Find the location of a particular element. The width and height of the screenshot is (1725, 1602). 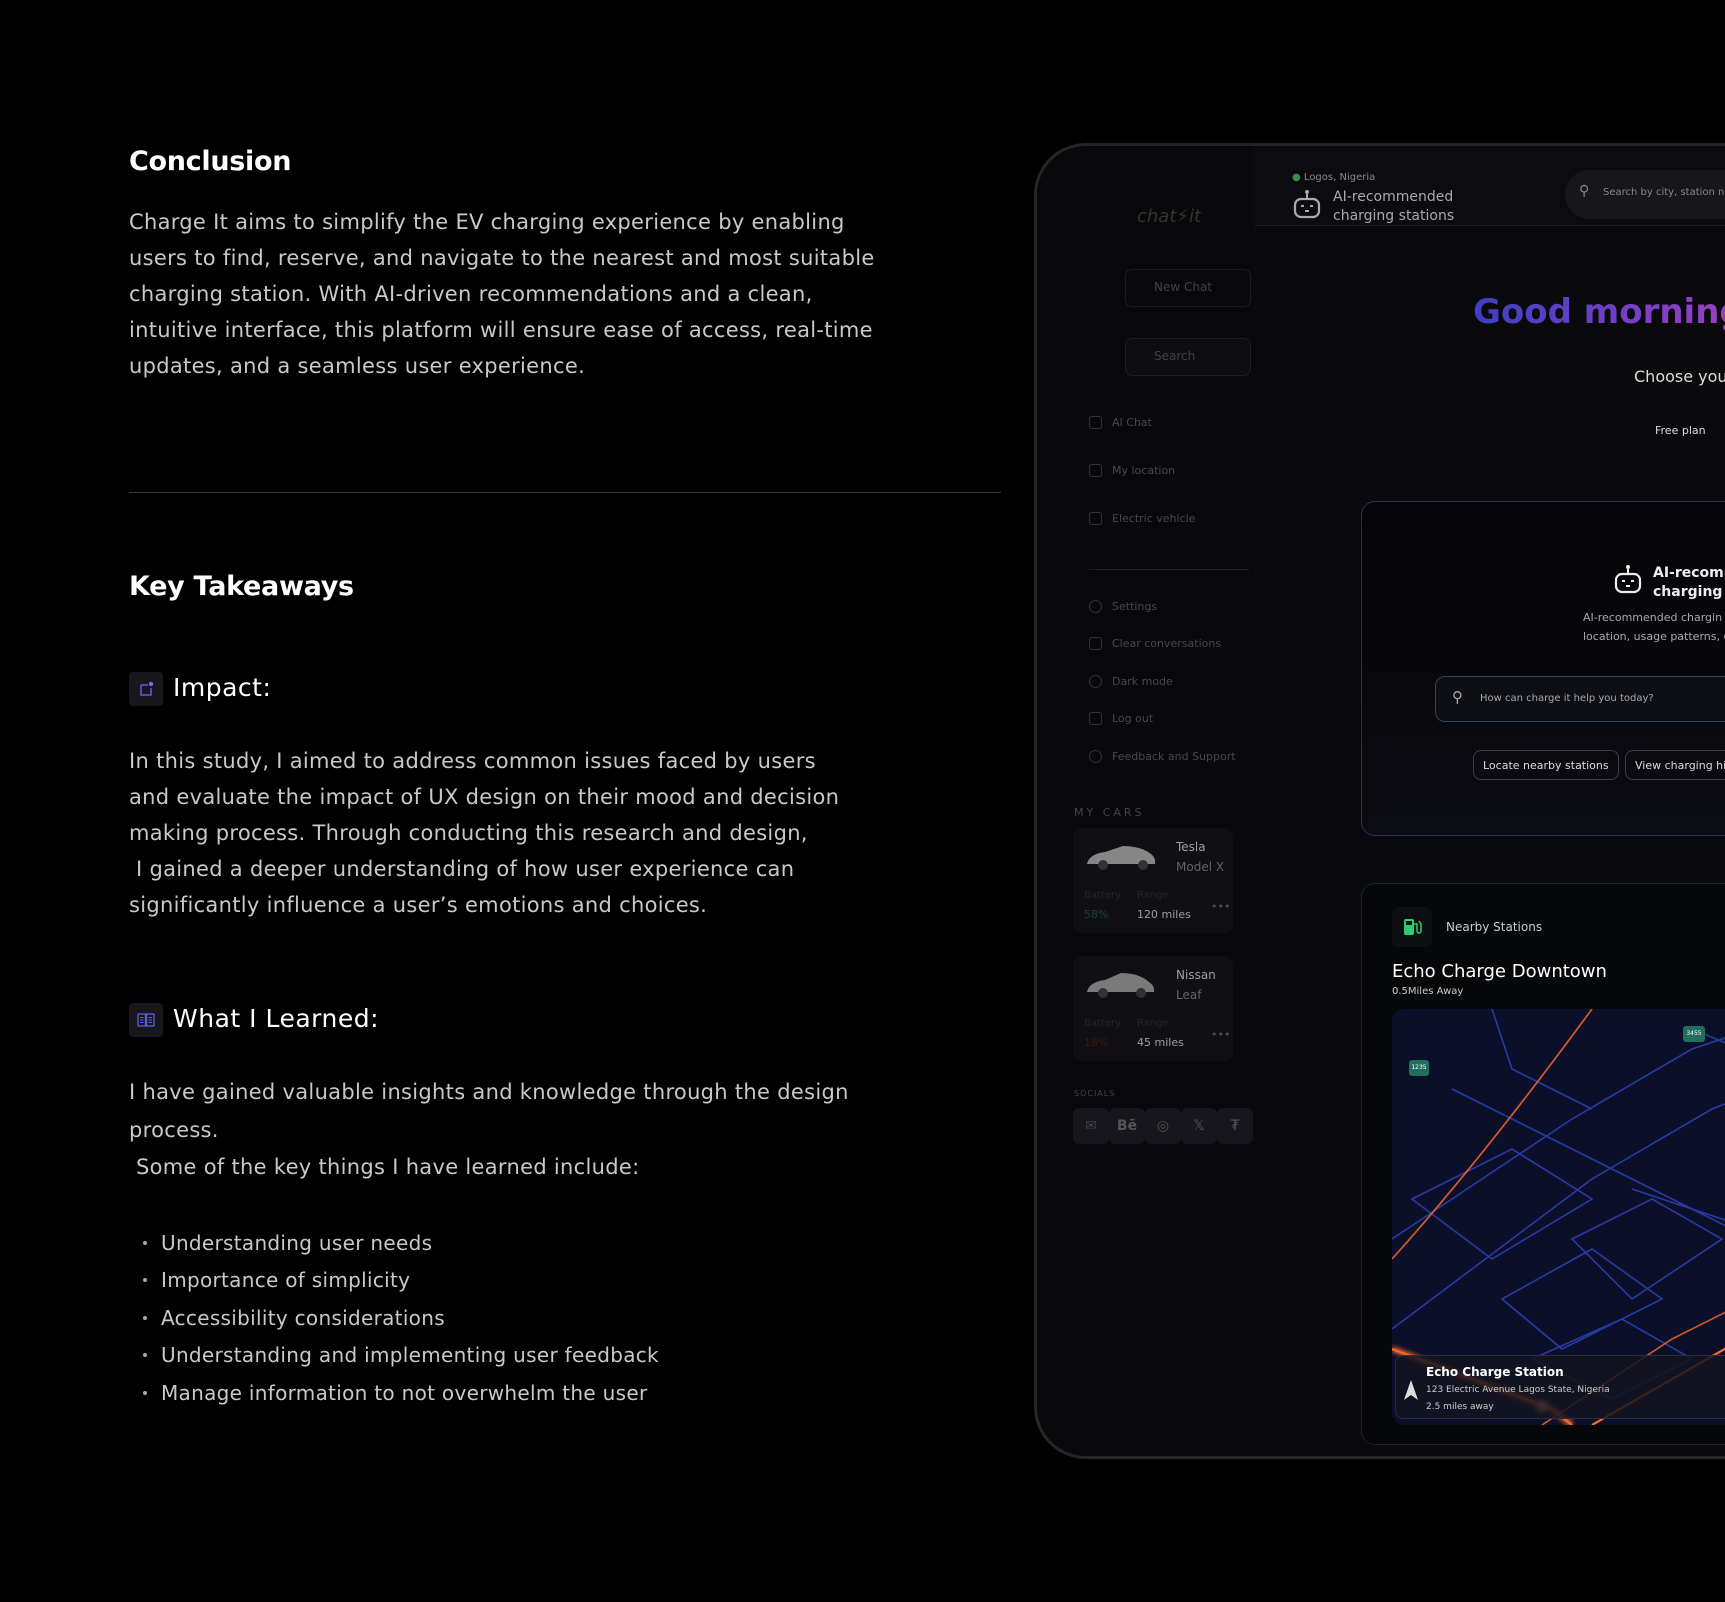

text-line: updates, and a seamless user experience. is located at coordinates (357, 366).